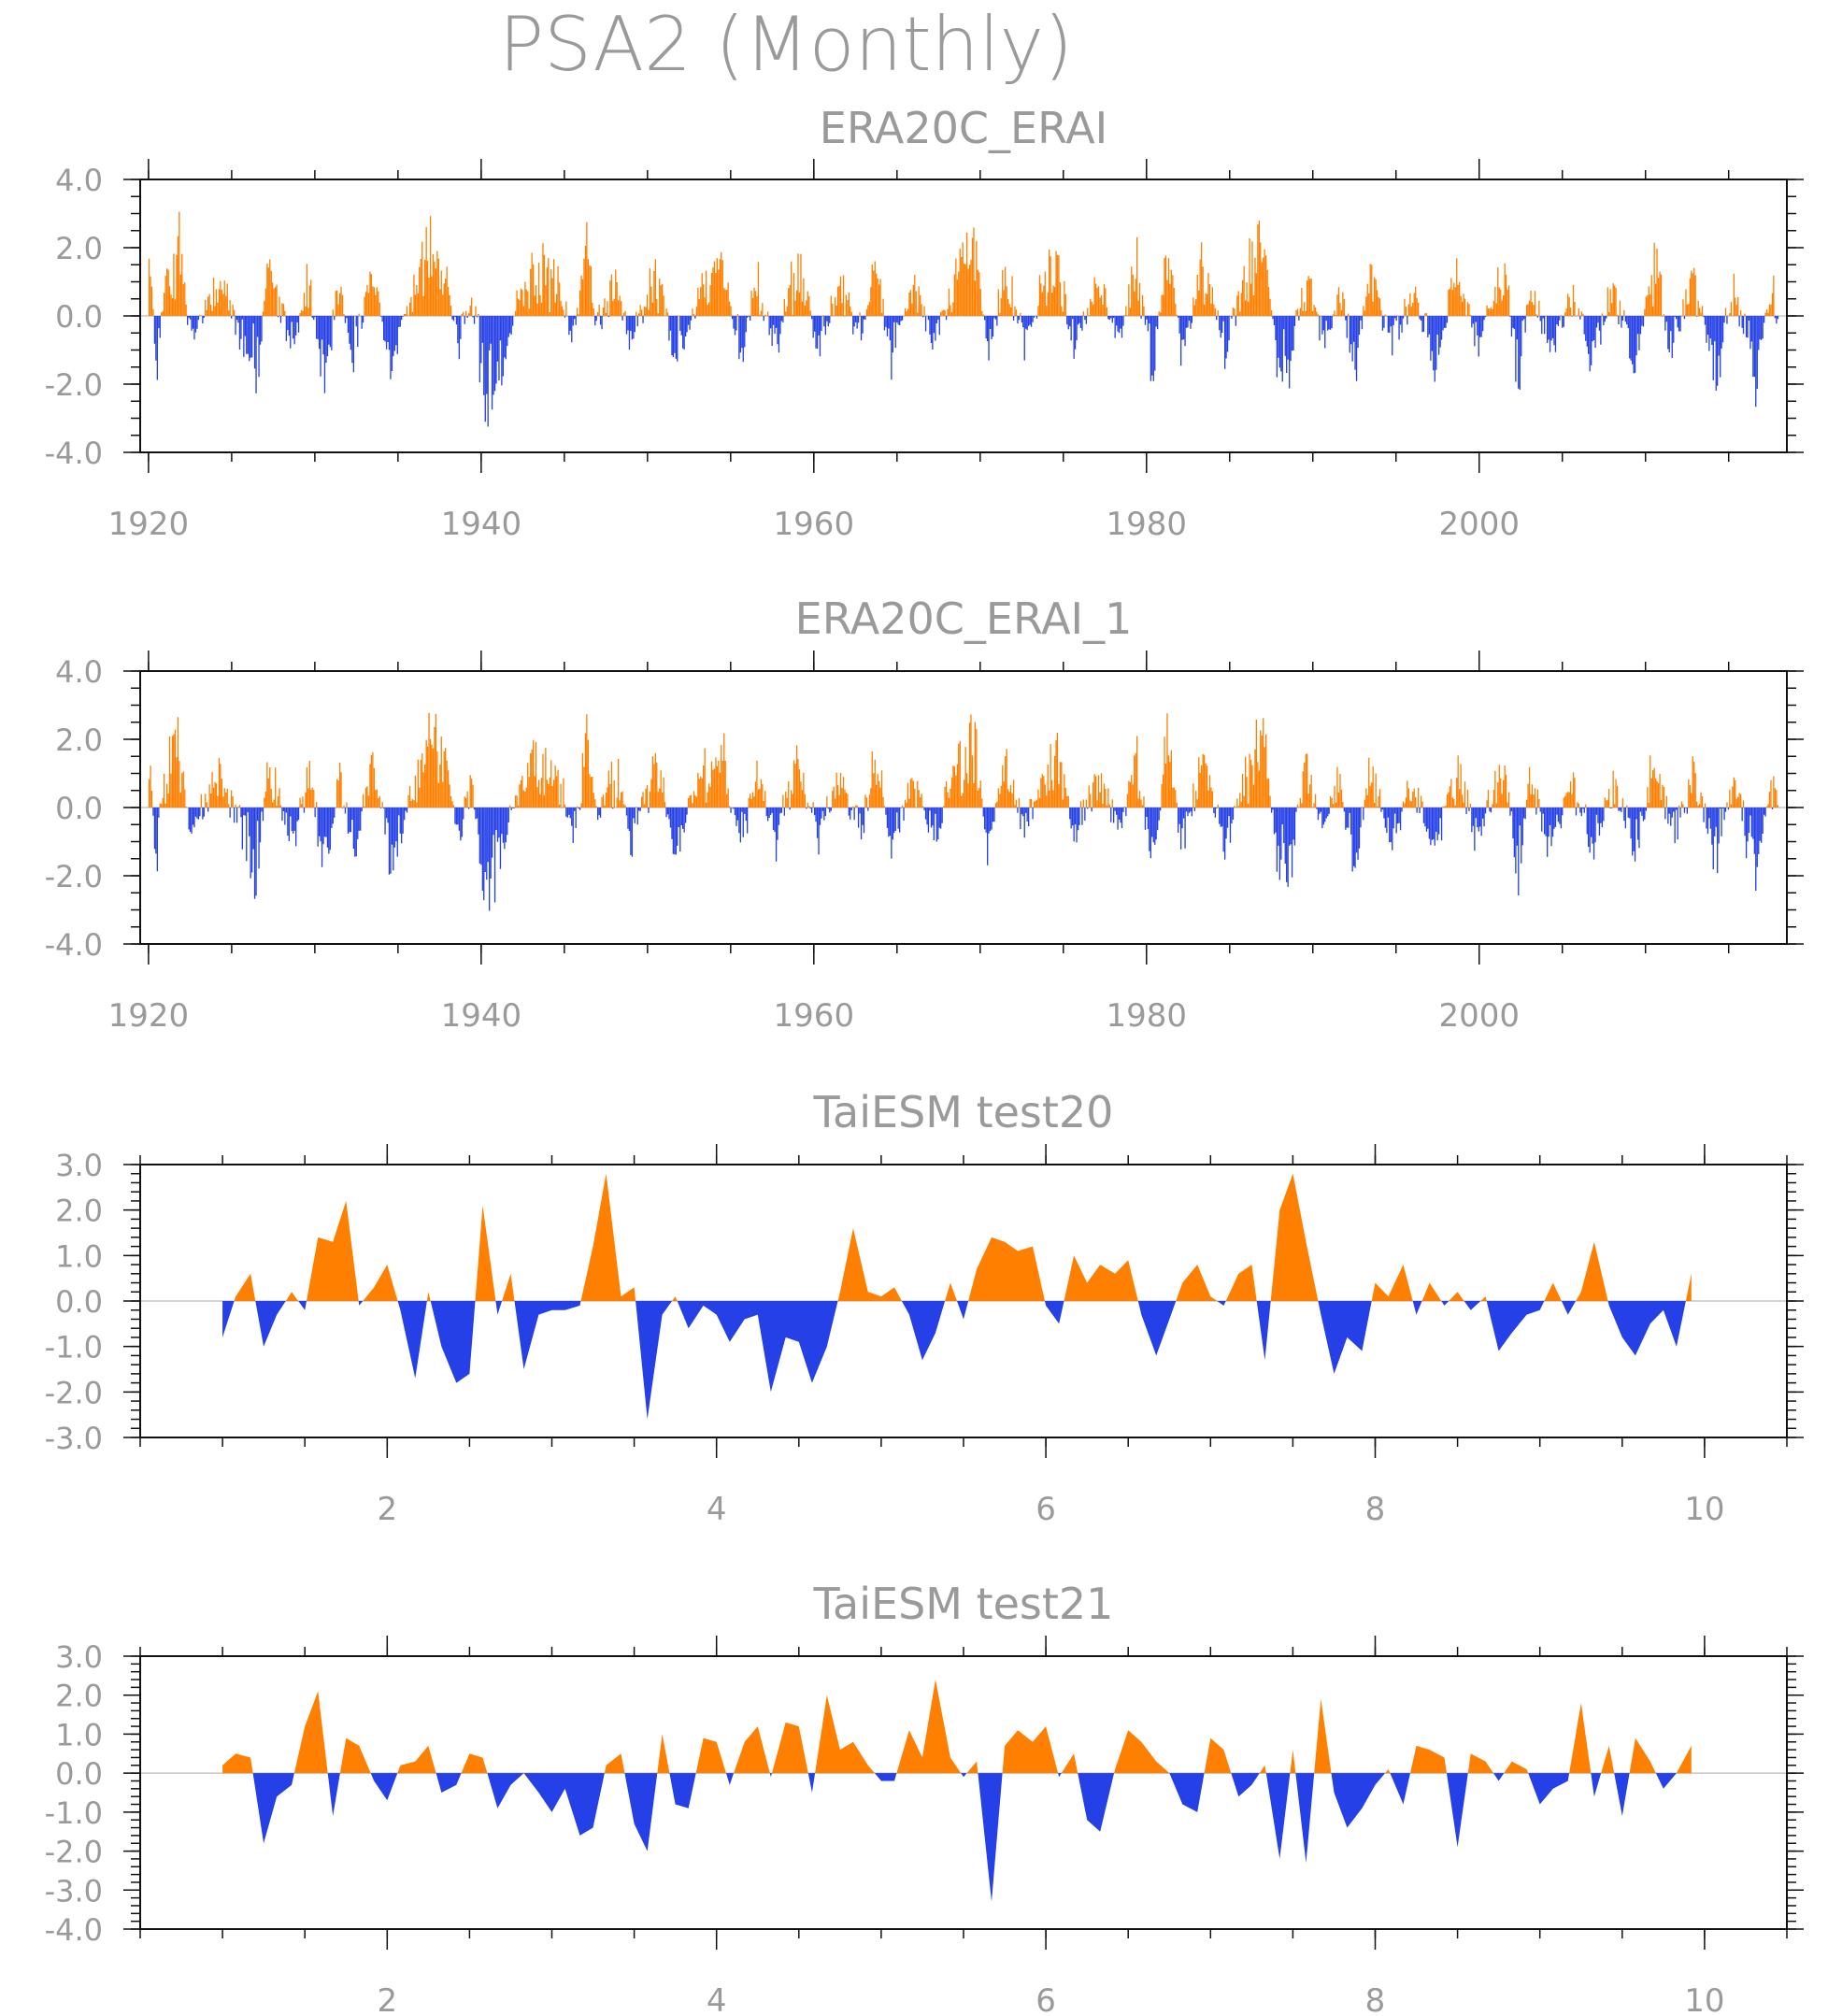  I want to click on y-axis: 3.0 2.0 1.0 0.0 -1.0 -2.0 -3.0, so click(925, 1302).